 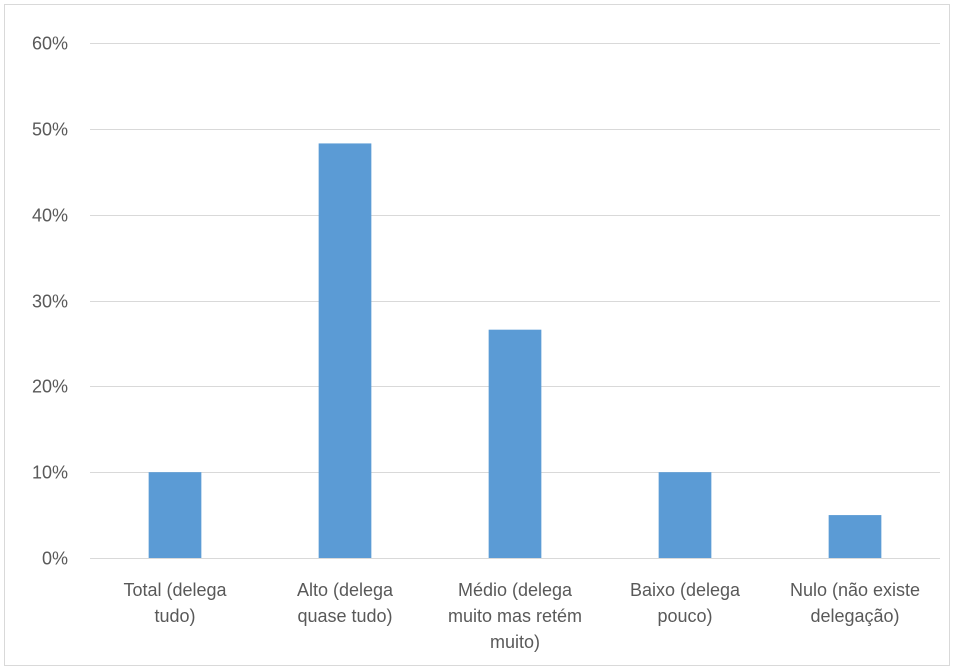 I want to click on x-category-label: Total (delega tudo), so click(x=175, y=603).